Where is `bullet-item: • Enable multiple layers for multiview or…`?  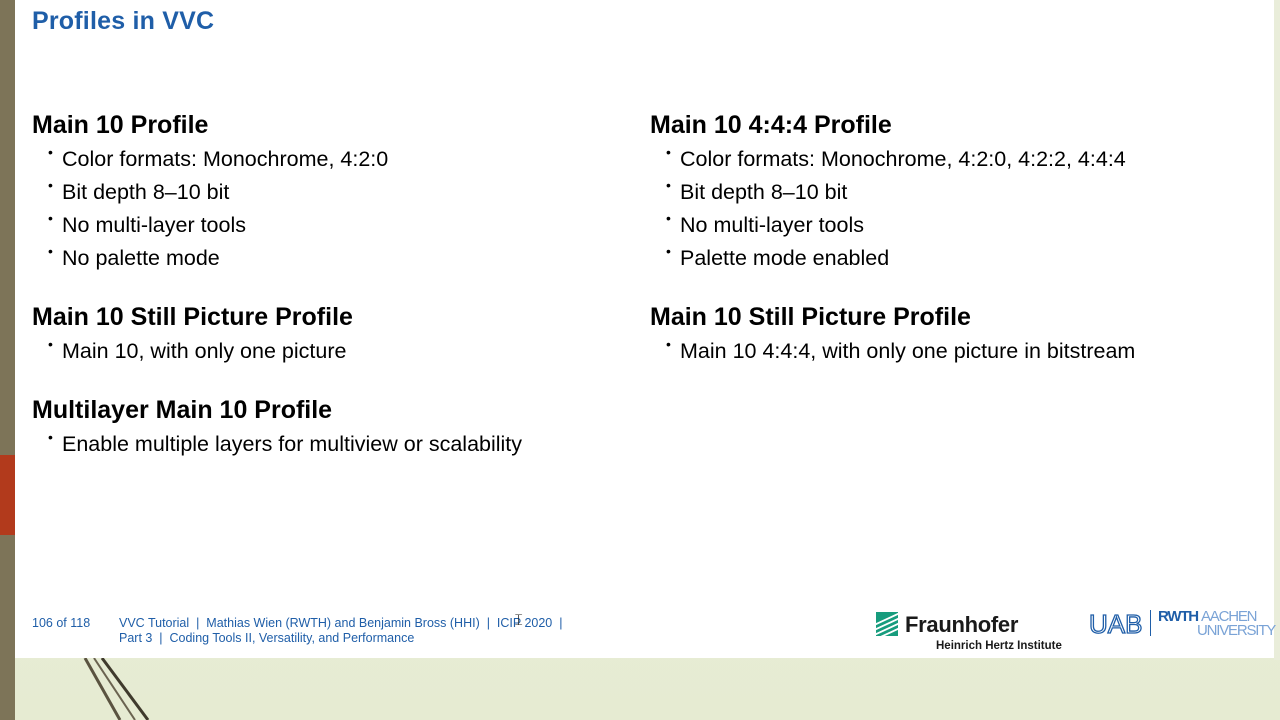 bullet-item: • Enable multiple layers for multiview or… is located at coordinates (285, 442).